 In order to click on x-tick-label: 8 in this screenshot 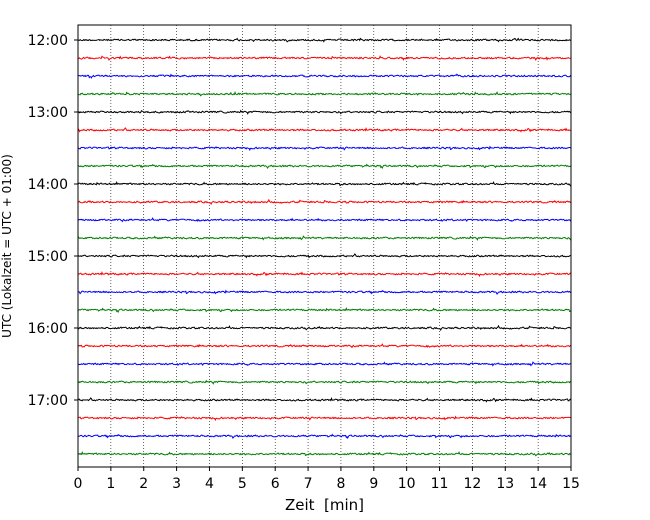, I will do `click(340, 484)`.